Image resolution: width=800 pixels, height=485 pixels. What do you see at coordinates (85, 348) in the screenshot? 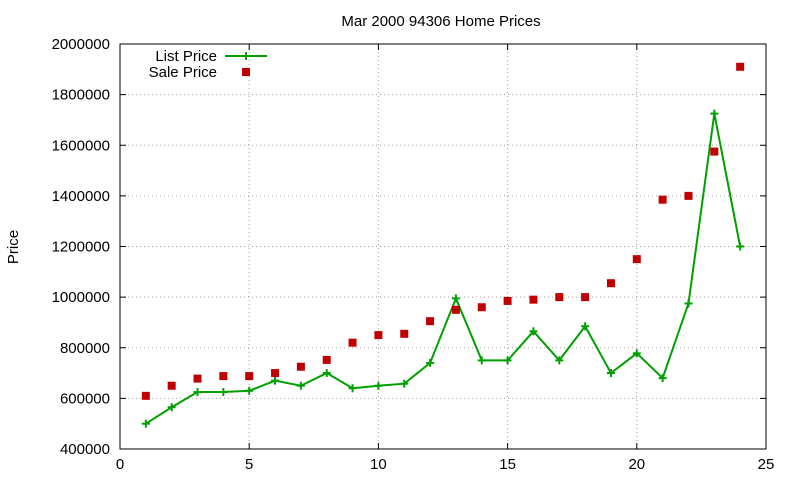
I see `y-tick-label: 800000` at bounding box center [85, 348].